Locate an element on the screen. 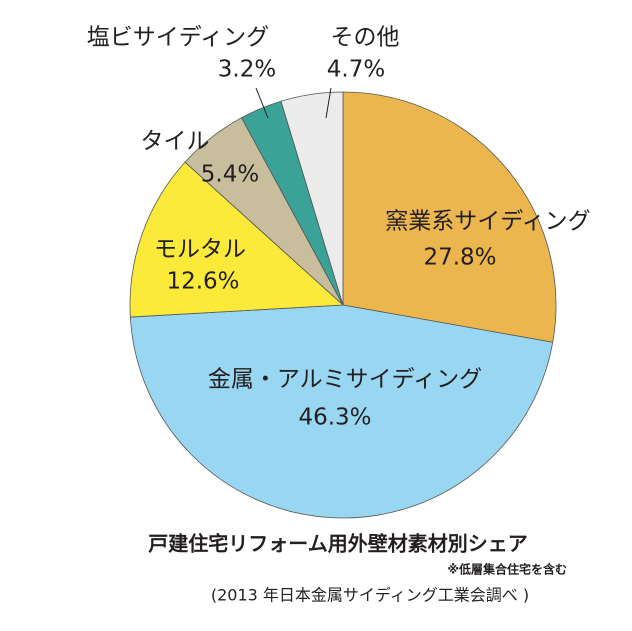  value-label: 4.7% is located at coordinates (356, 70).